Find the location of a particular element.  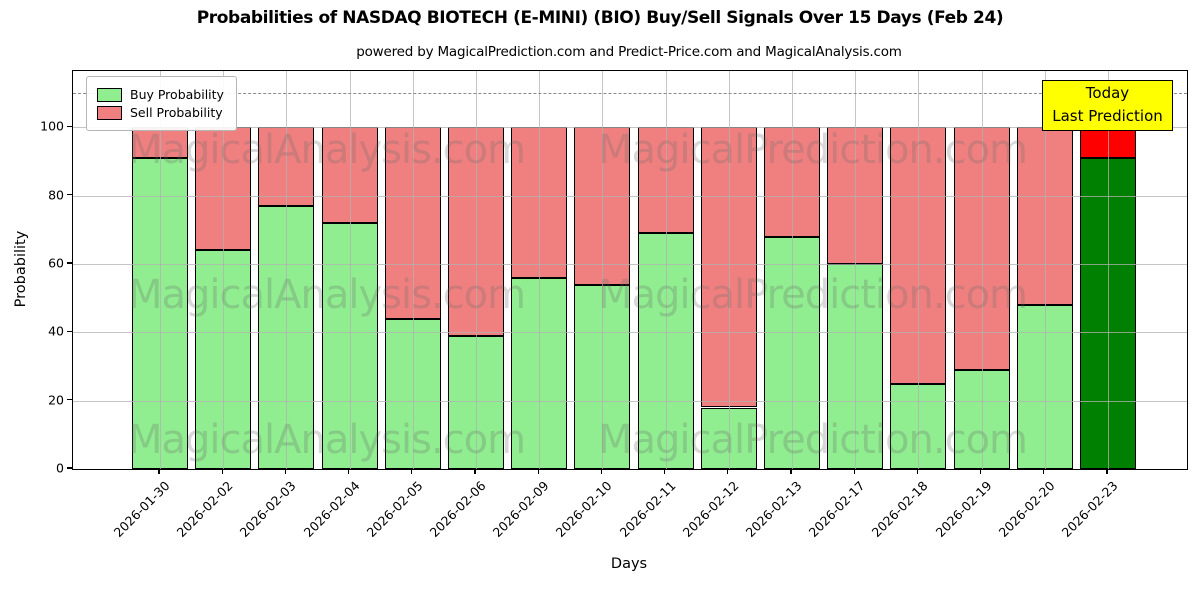

x-tick-label: 2026-02-04 is located at coordinates (331, 509).